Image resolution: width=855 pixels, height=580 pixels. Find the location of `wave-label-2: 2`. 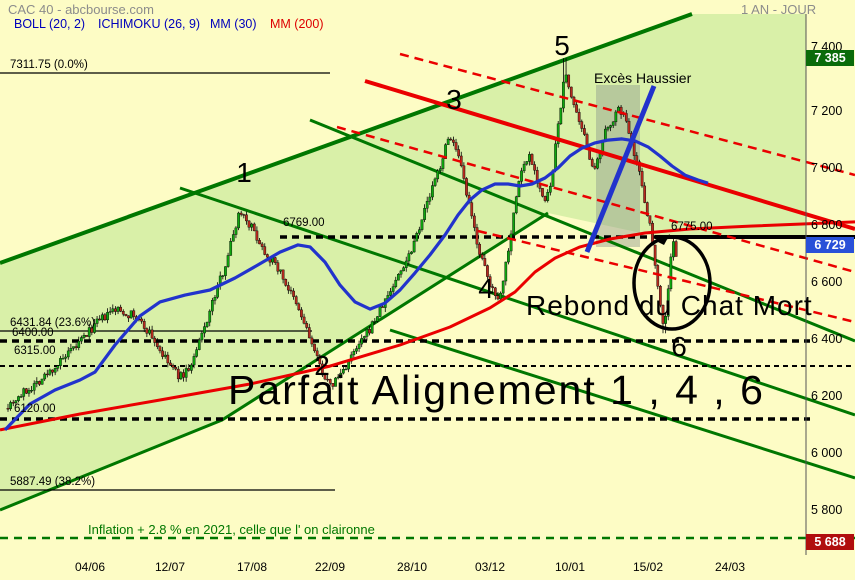

wave-label-2: 2 is located at coordinates (322, 365).